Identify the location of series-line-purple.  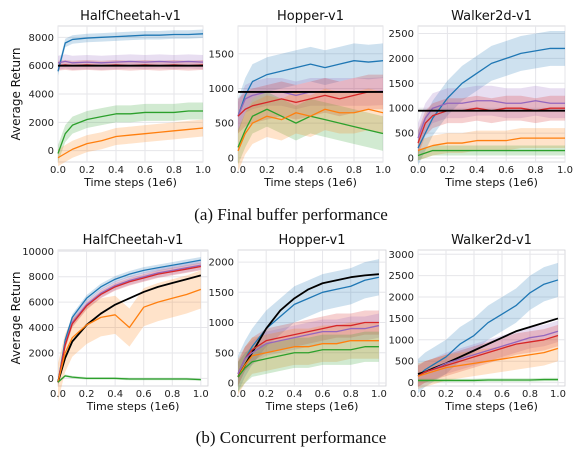
(130, 62).